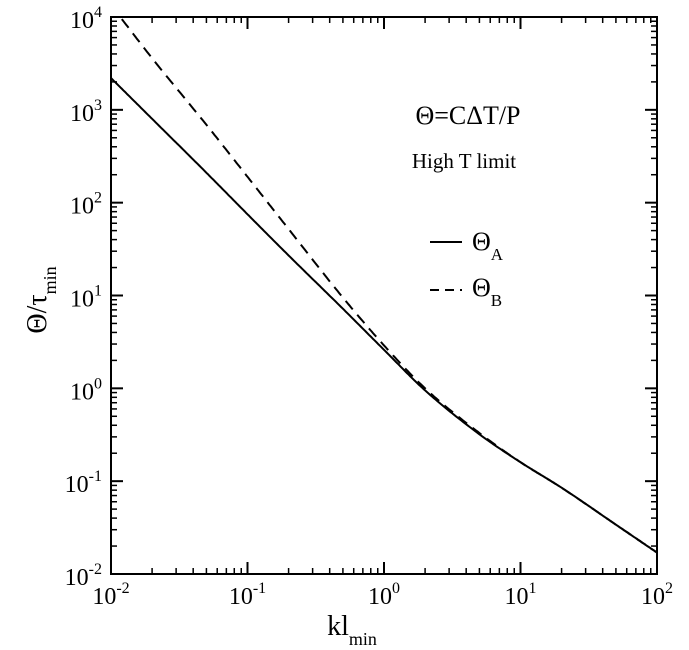 The height and width of the screenshot is (650, 689). Describe the element at coordinates (487, 291) in the screenshot. I see `legend-label-theta-b: ΘB` at that location.